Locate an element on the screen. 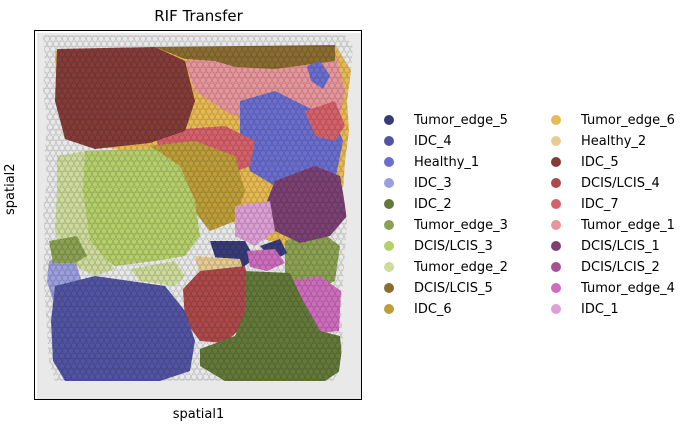 Image resolution: width=697 pixels, height=434 pixels. legend-label: IDC_1 is located at coordinates (600, 309).